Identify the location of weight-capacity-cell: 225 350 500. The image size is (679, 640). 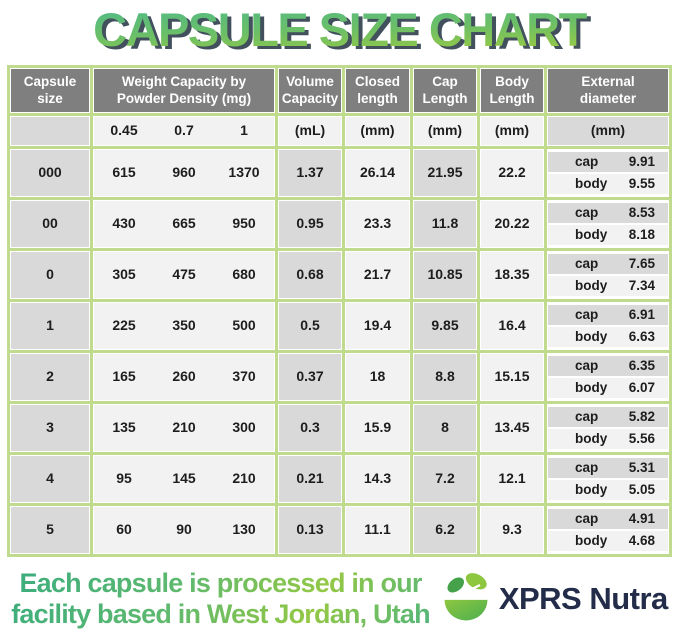
(184, 326).